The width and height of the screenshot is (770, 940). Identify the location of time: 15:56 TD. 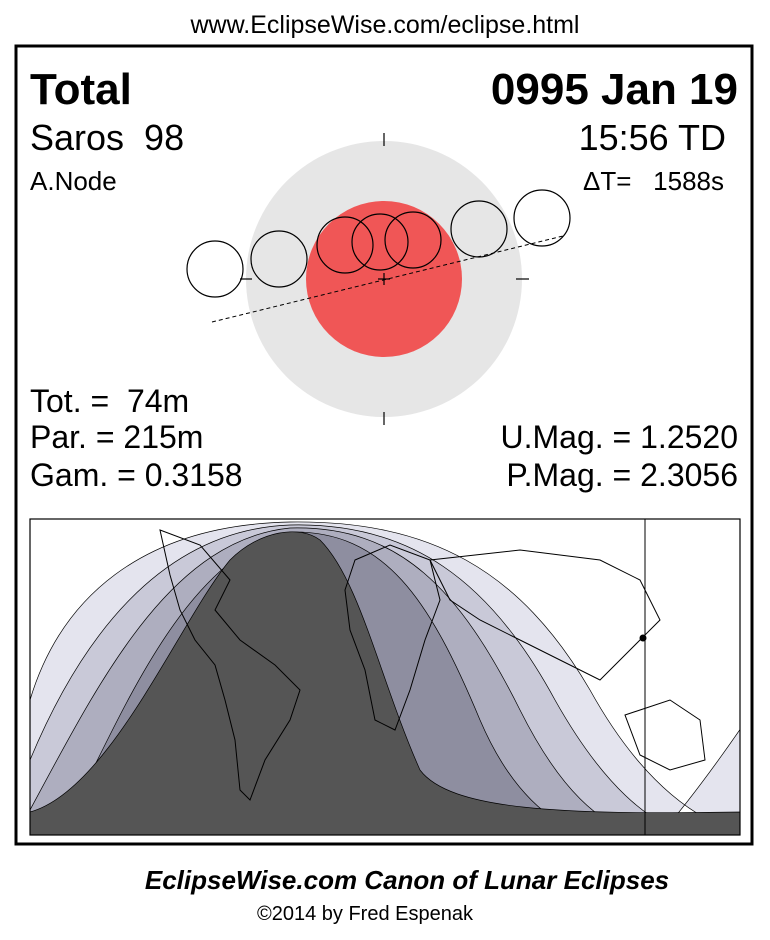
(652, 137).